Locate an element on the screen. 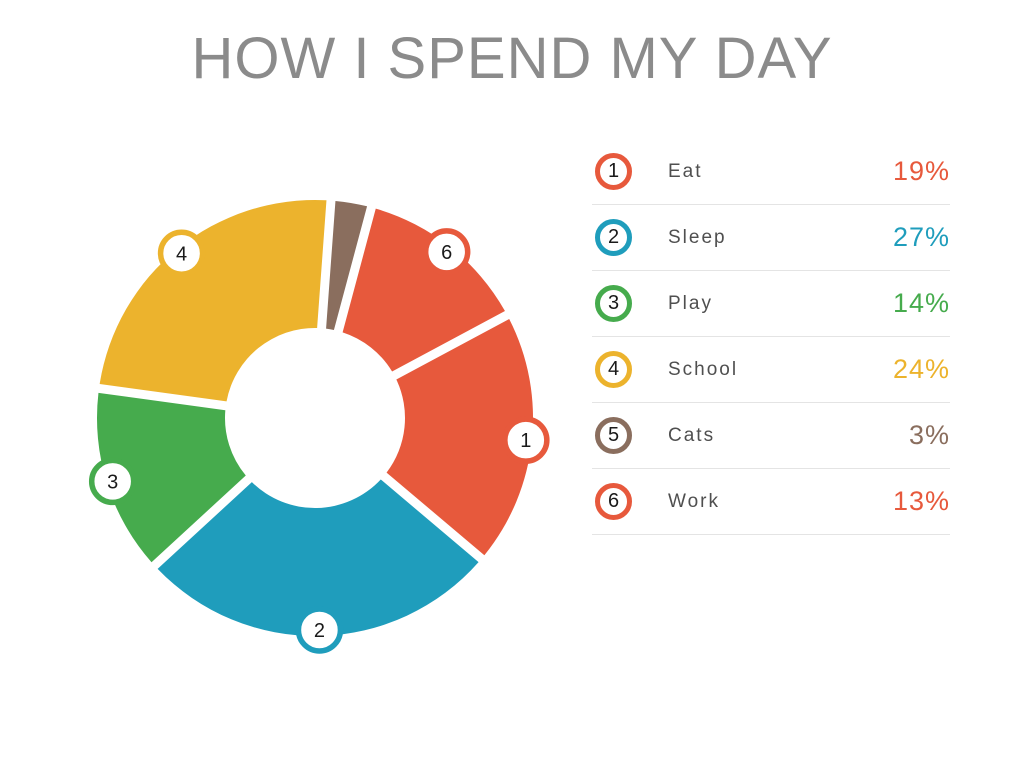 The height and width of the screenshot is (768, 1024). chart-badge-4: 4 is located at coordinates (181, 253).